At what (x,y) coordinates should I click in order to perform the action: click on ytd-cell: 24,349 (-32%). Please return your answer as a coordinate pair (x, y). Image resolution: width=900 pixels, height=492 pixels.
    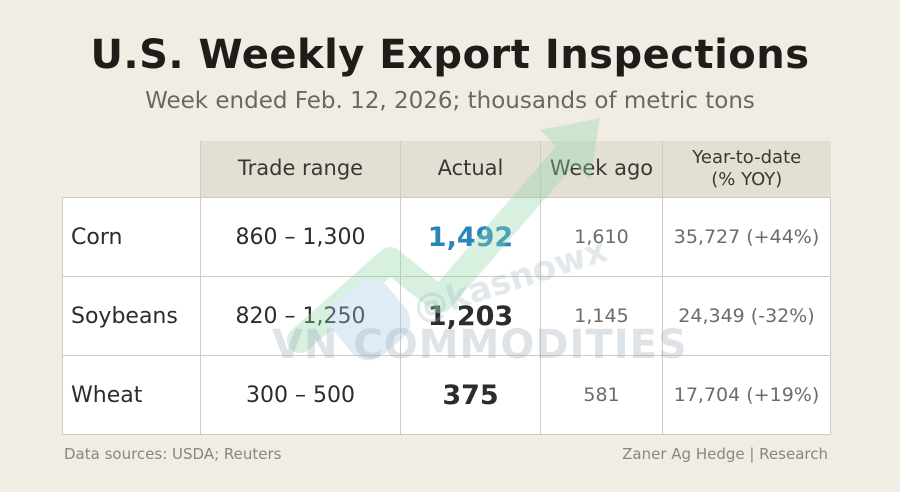
    Looking at the image, I should click on (746, 316).